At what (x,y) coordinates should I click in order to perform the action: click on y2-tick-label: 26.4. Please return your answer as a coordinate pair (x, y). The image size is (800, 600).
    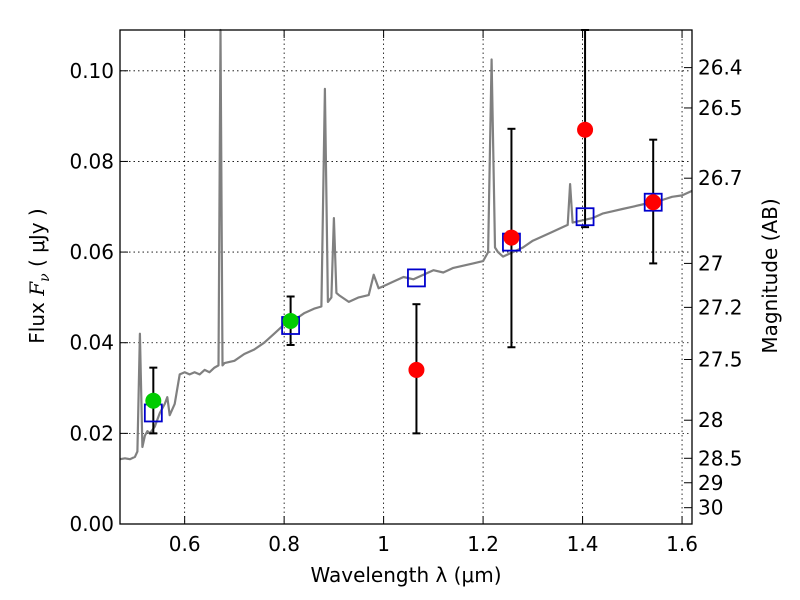
    Looking at the image, I should click on (720, 68).